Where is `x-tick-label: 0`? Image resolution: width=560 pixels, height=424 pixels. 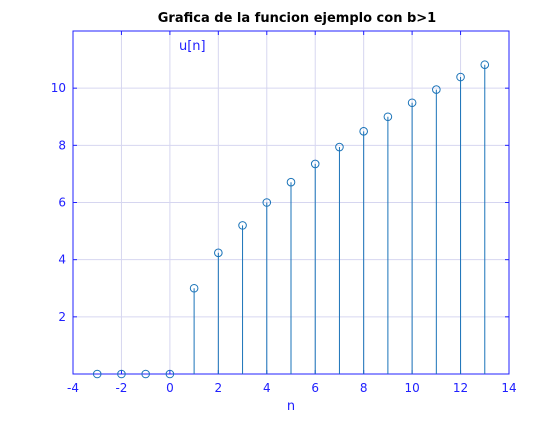
x-tick-label: 0 is located at coordinates (170, 388).